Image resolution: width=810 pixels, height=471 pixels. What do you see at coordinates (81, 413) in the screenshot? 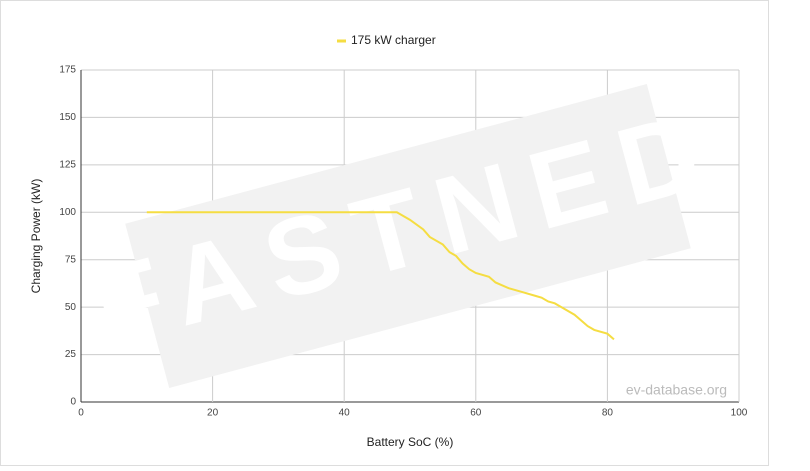
I see `x-tick-label: 0` at bounding box center [81, 413].